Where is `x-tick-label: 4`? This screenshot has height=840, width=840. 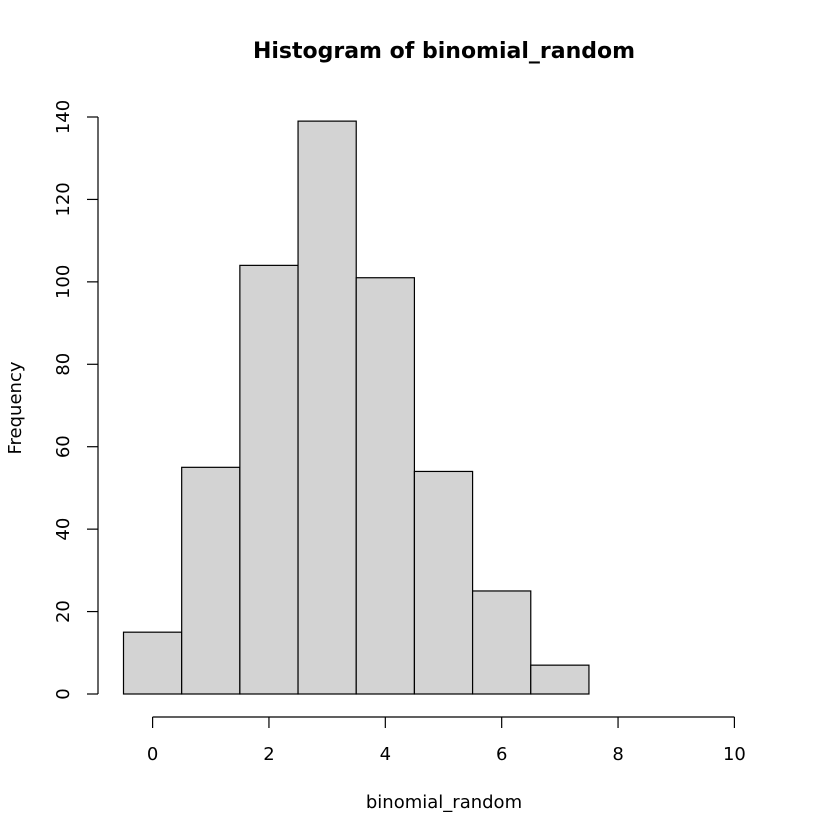
x-tick-label: 4 is located at coordinates (385, 754).